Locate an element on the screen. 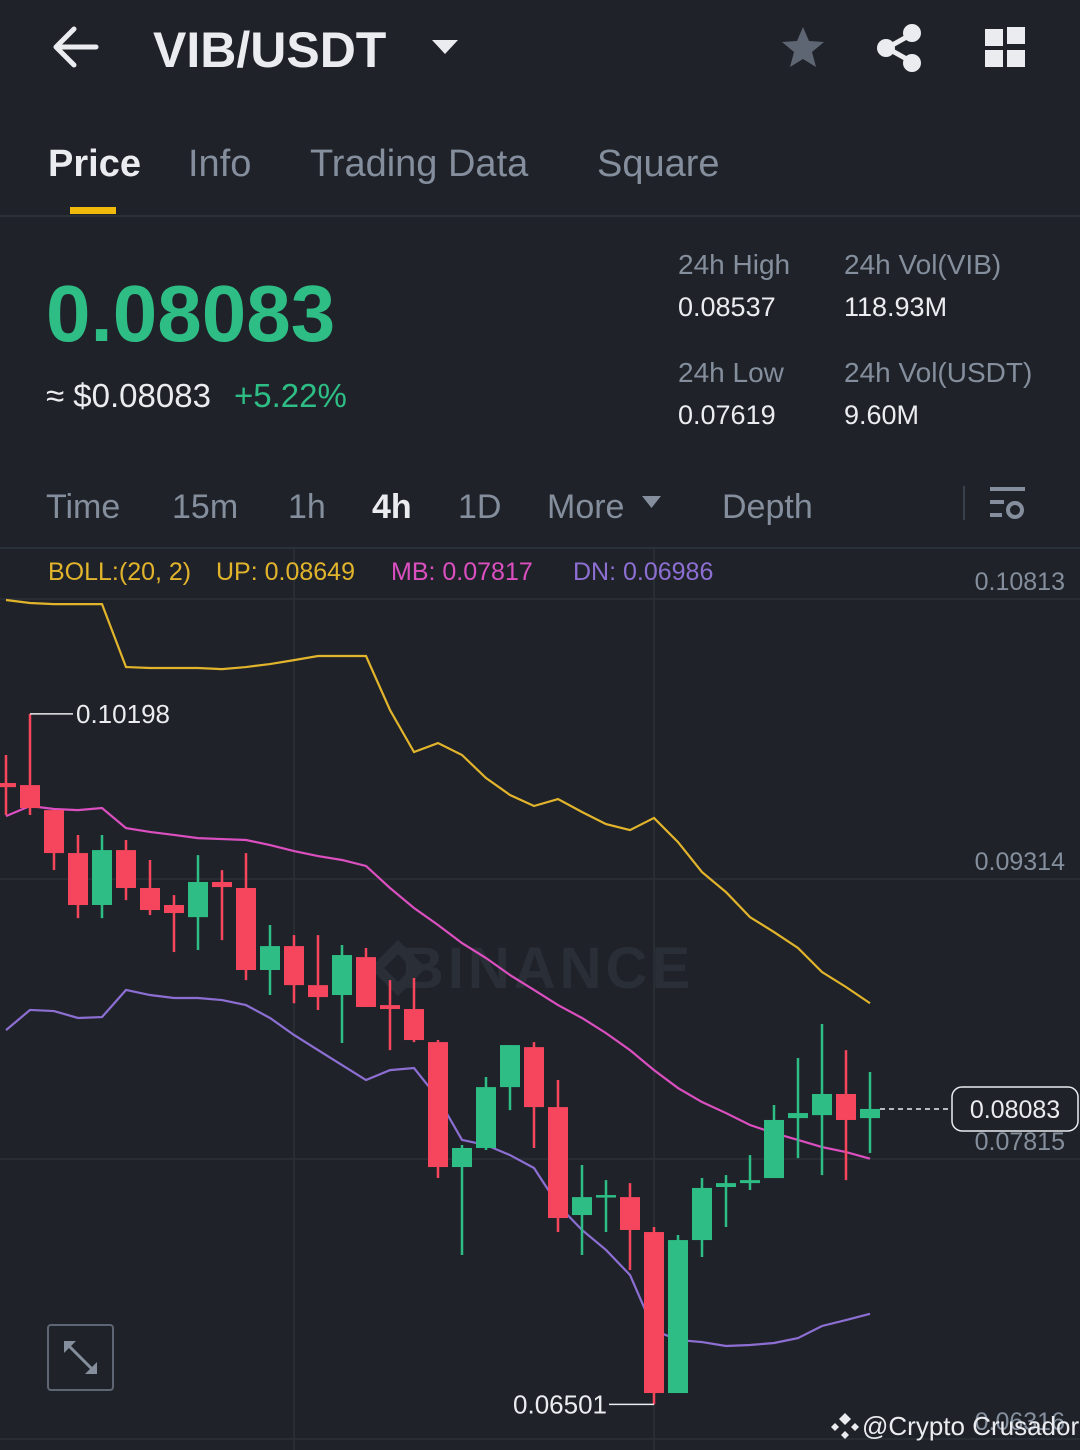 This screenshot has width=1080, height=1450. stat-label: 24h Low is located at coordinates (731, 372).